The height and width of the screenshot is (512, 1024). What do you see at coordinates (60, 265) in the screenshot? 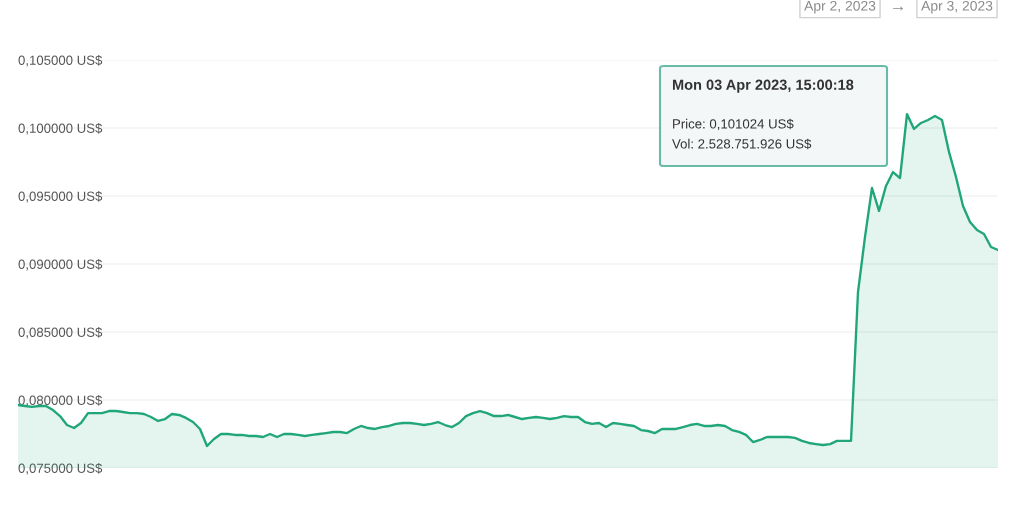
I see `y-tick-label: 0,090000 US$` at bounding box center [60, 265].